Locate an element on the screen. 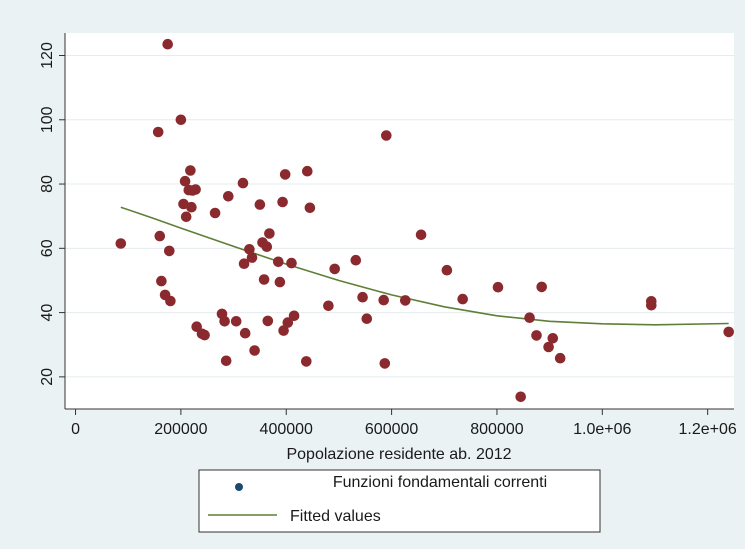  x-tick-label: 1.0e+06 is located at coordinates (602, 429).